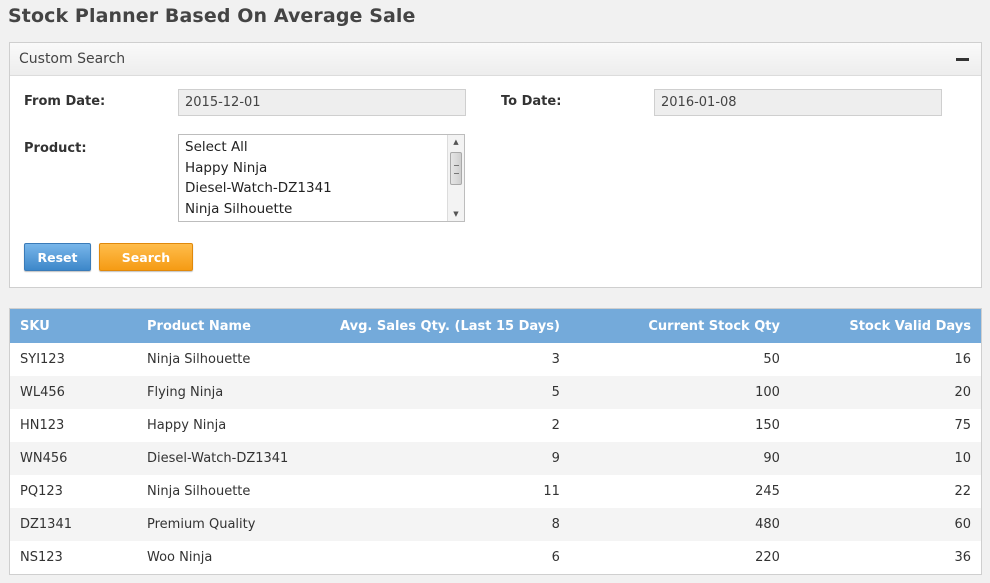  What do you see at coordinates (212, 16) in the screenshot?
I see `page-title: Stock Planner Based On Average Sale` at bounding box center [212, 16].